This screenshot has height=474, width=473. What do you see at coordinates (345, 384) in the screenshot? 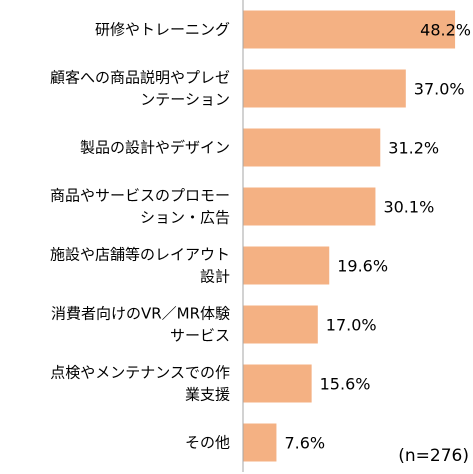
I see `value-label-6: 15.6%` at bounding box center [345, 384].